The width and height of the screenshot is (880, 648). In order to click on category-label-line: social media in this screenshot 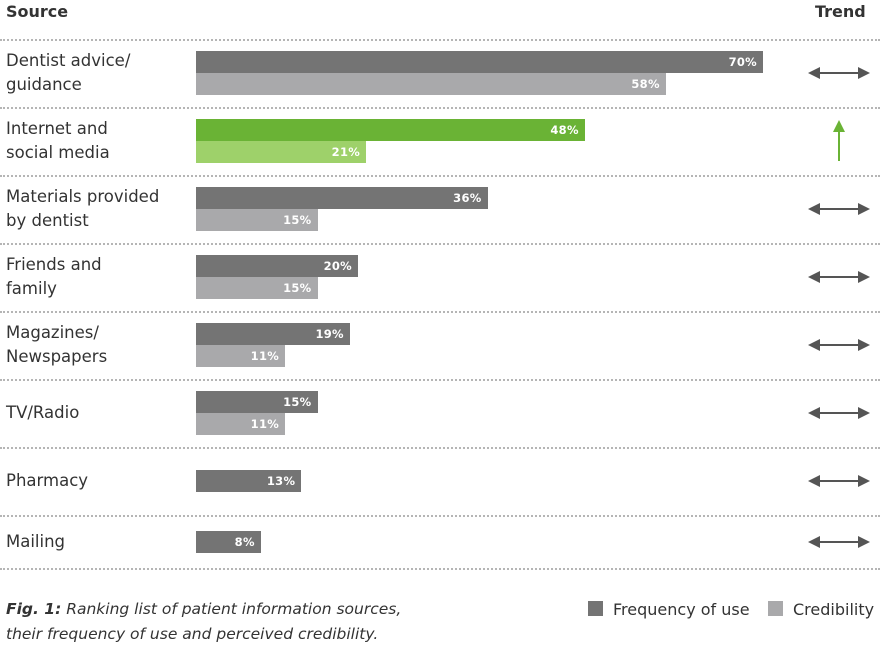, I will do `click(58, 152)`.